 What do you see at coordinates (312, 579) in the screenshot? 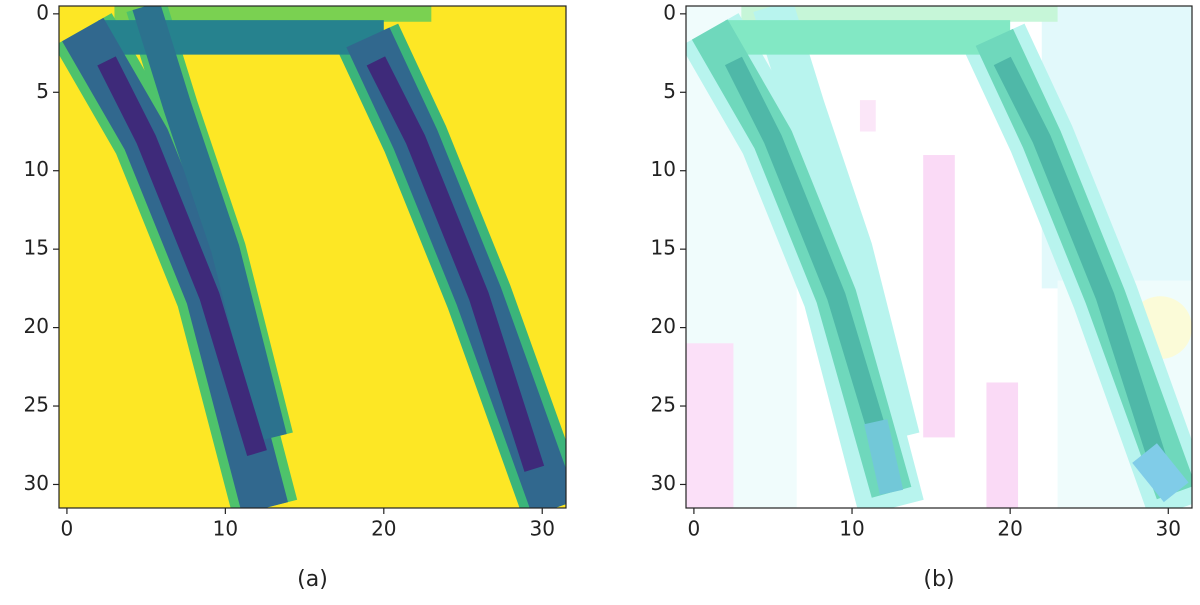
I see `caption: (a)` at bounding box center [312, 579].